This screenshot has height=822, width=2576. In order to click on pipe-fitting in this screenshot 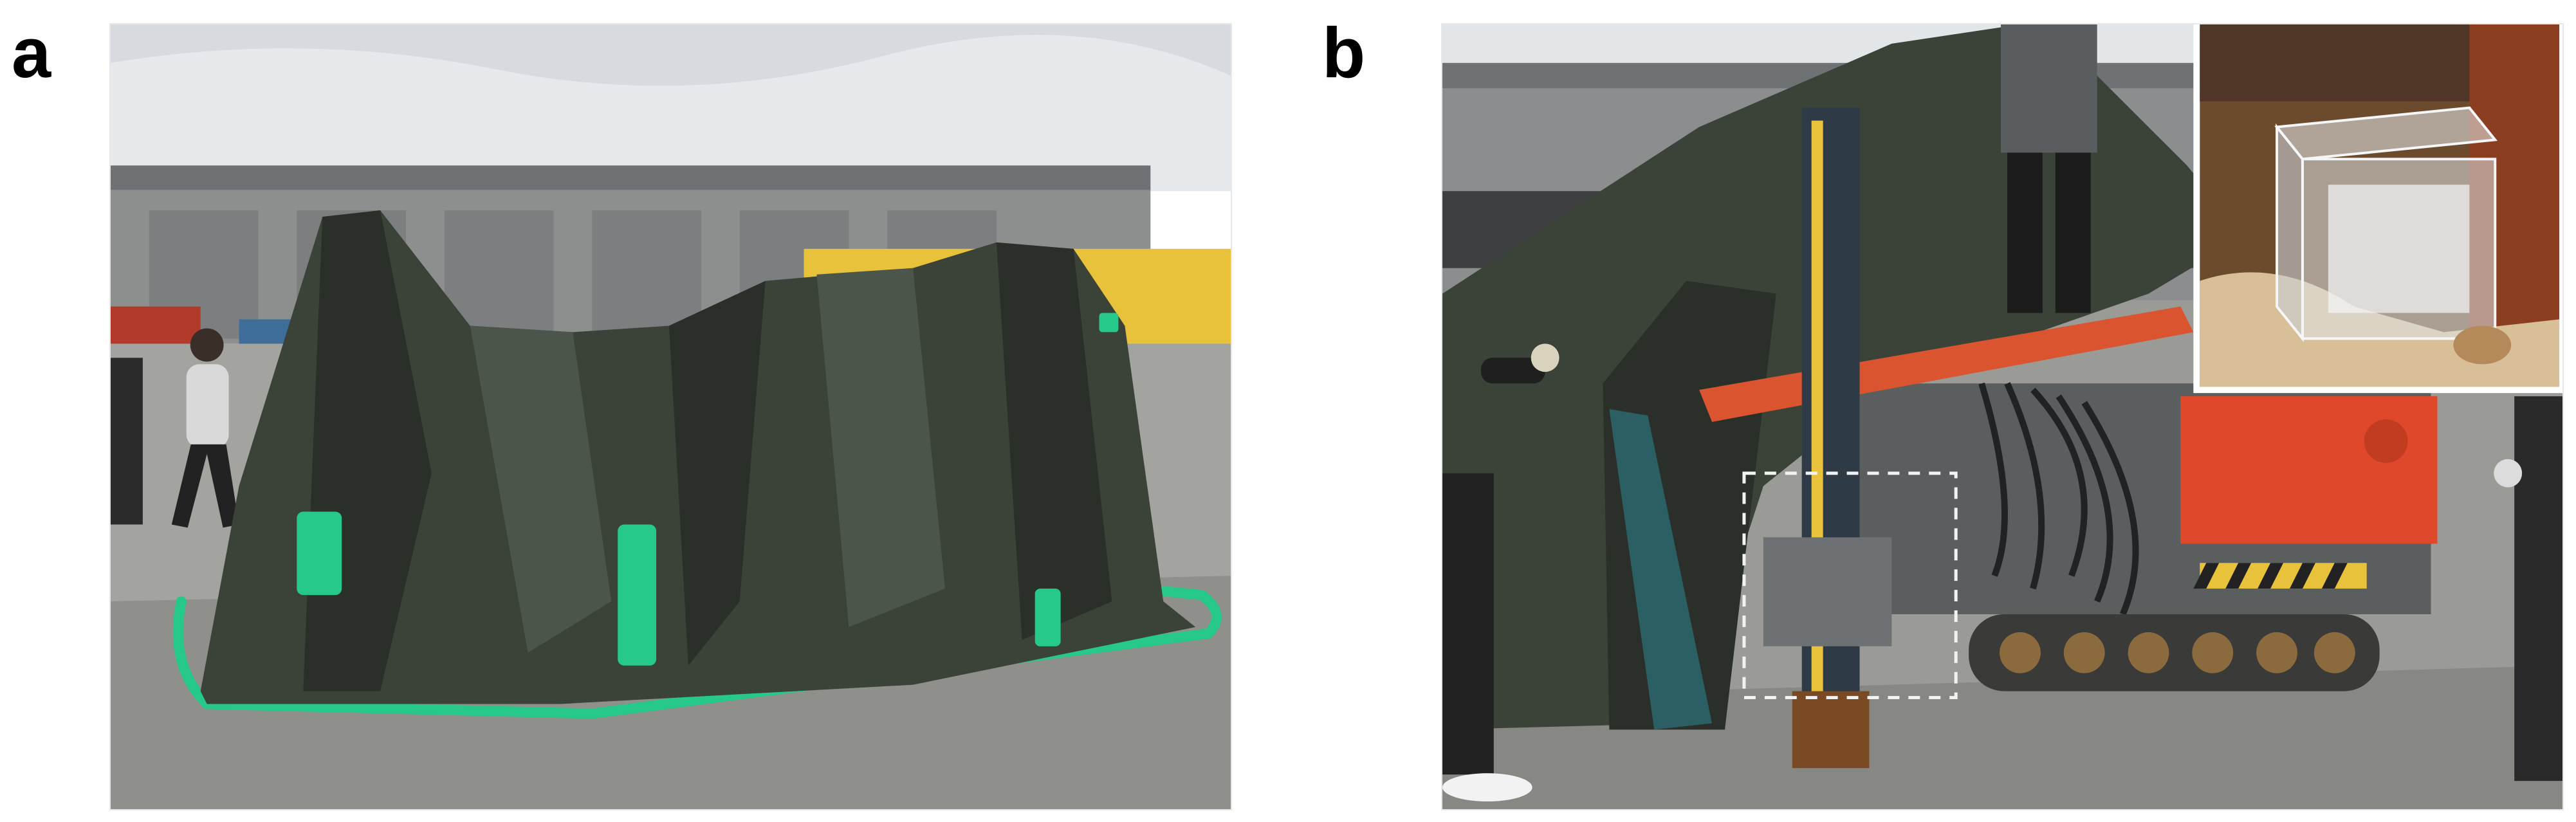, I will do `click(2482, 345)`.